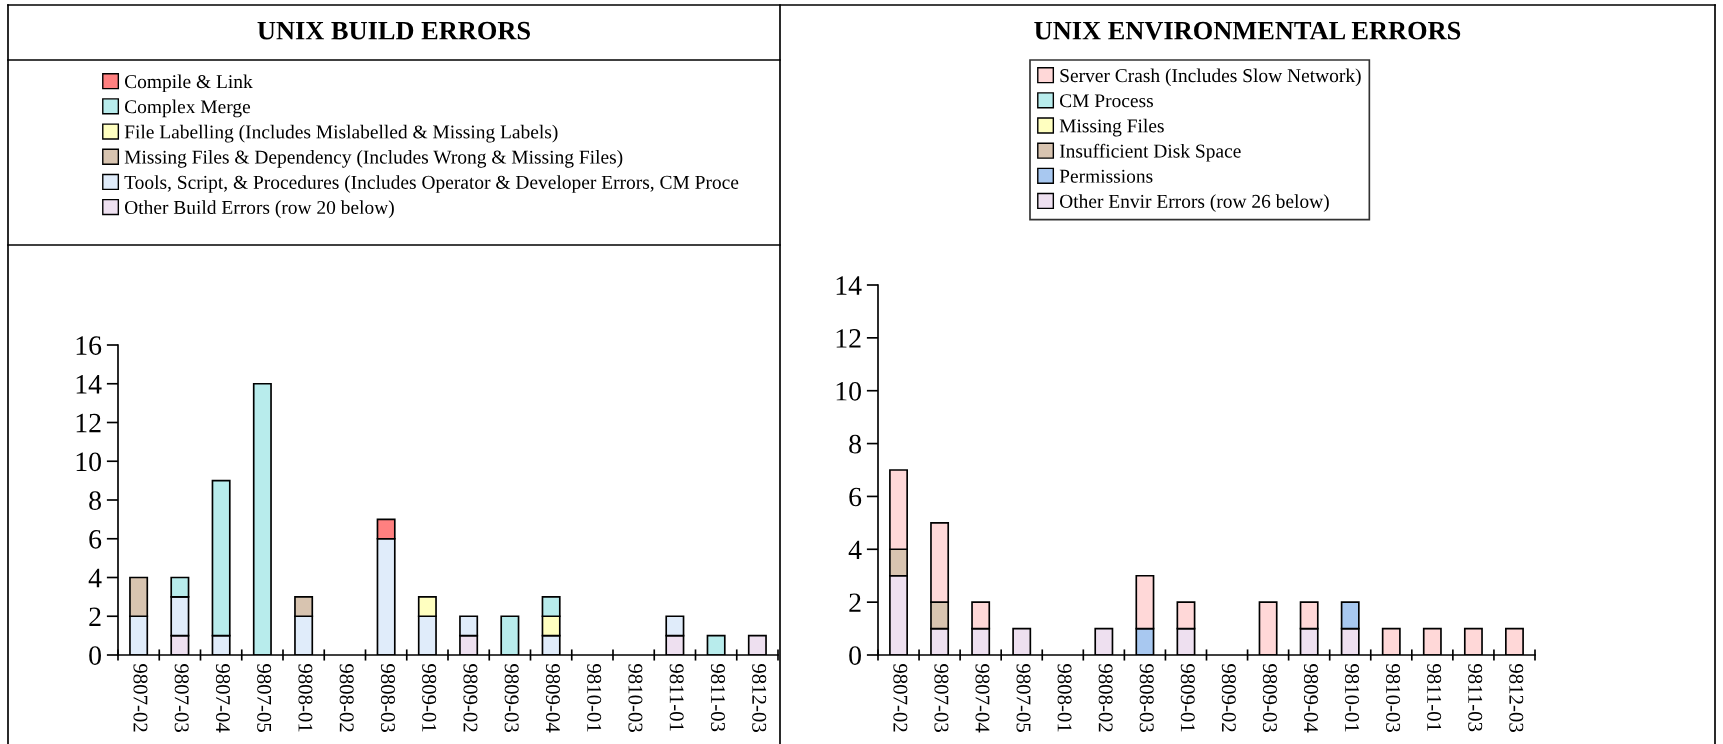 The height and width of the screenshot is (744, 1723). What do you see at coordinates (393, 30) in the screenshot?
I see `chart-title: UNIX BUILD ERRORS` at bounding box center [393, 30].